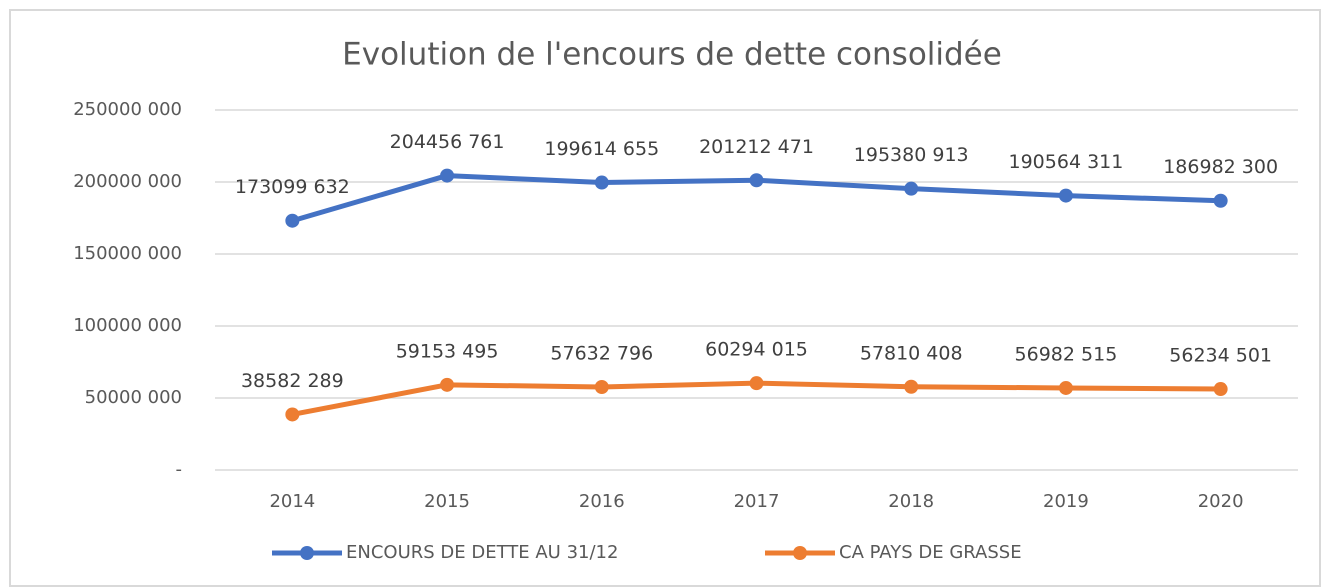 Image resolution: width=1330 pixels, height=588 pixels. I want to click on data-label: 186982 300, so click(1220, 167).